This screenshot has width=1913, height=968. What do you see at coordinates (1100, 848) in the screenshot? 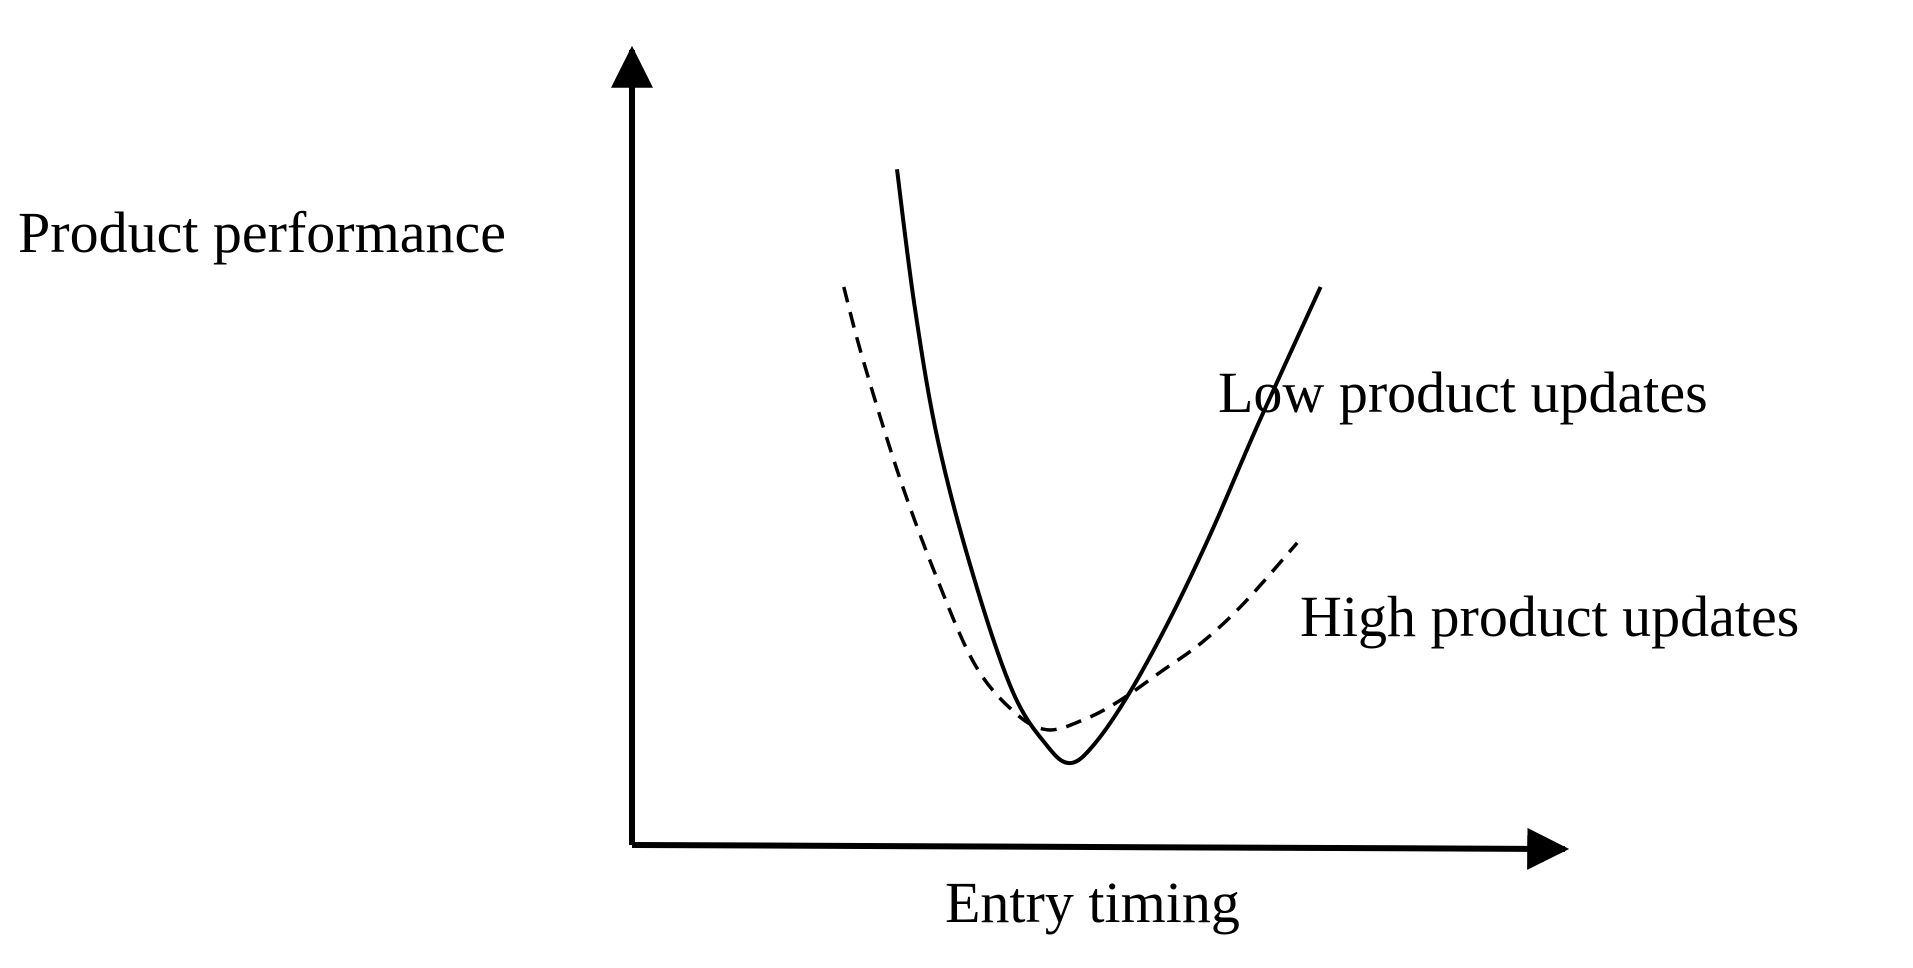
I see `x-axis` at bounding box center [1100, 848].